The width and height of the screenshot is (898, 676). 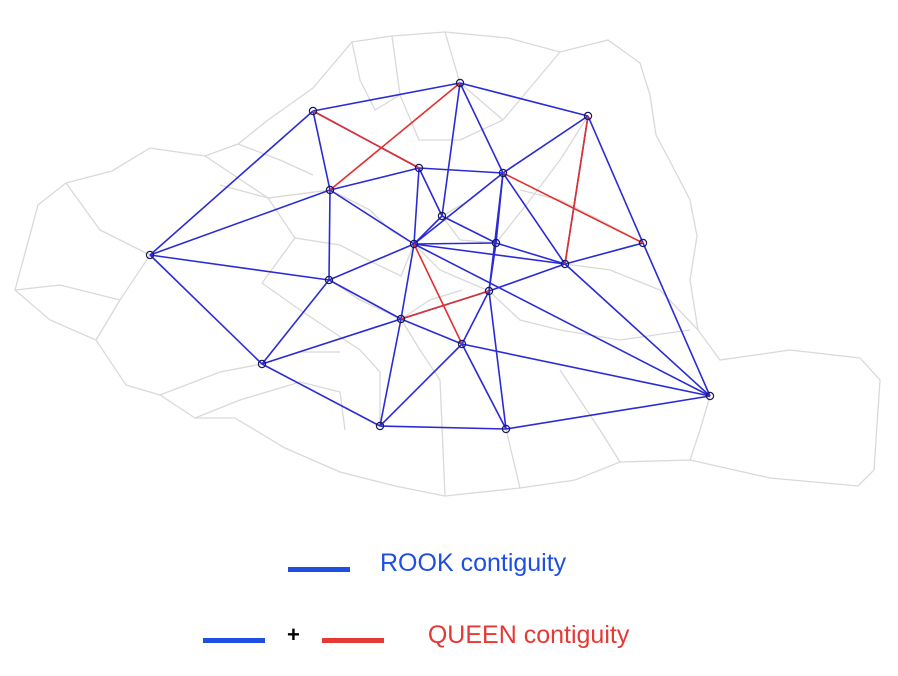 What do you see at coordinates (473, 563) in the screenshot?
I see `legend-rook-label: ROOK contiguity` at bounding box center [473, 563].